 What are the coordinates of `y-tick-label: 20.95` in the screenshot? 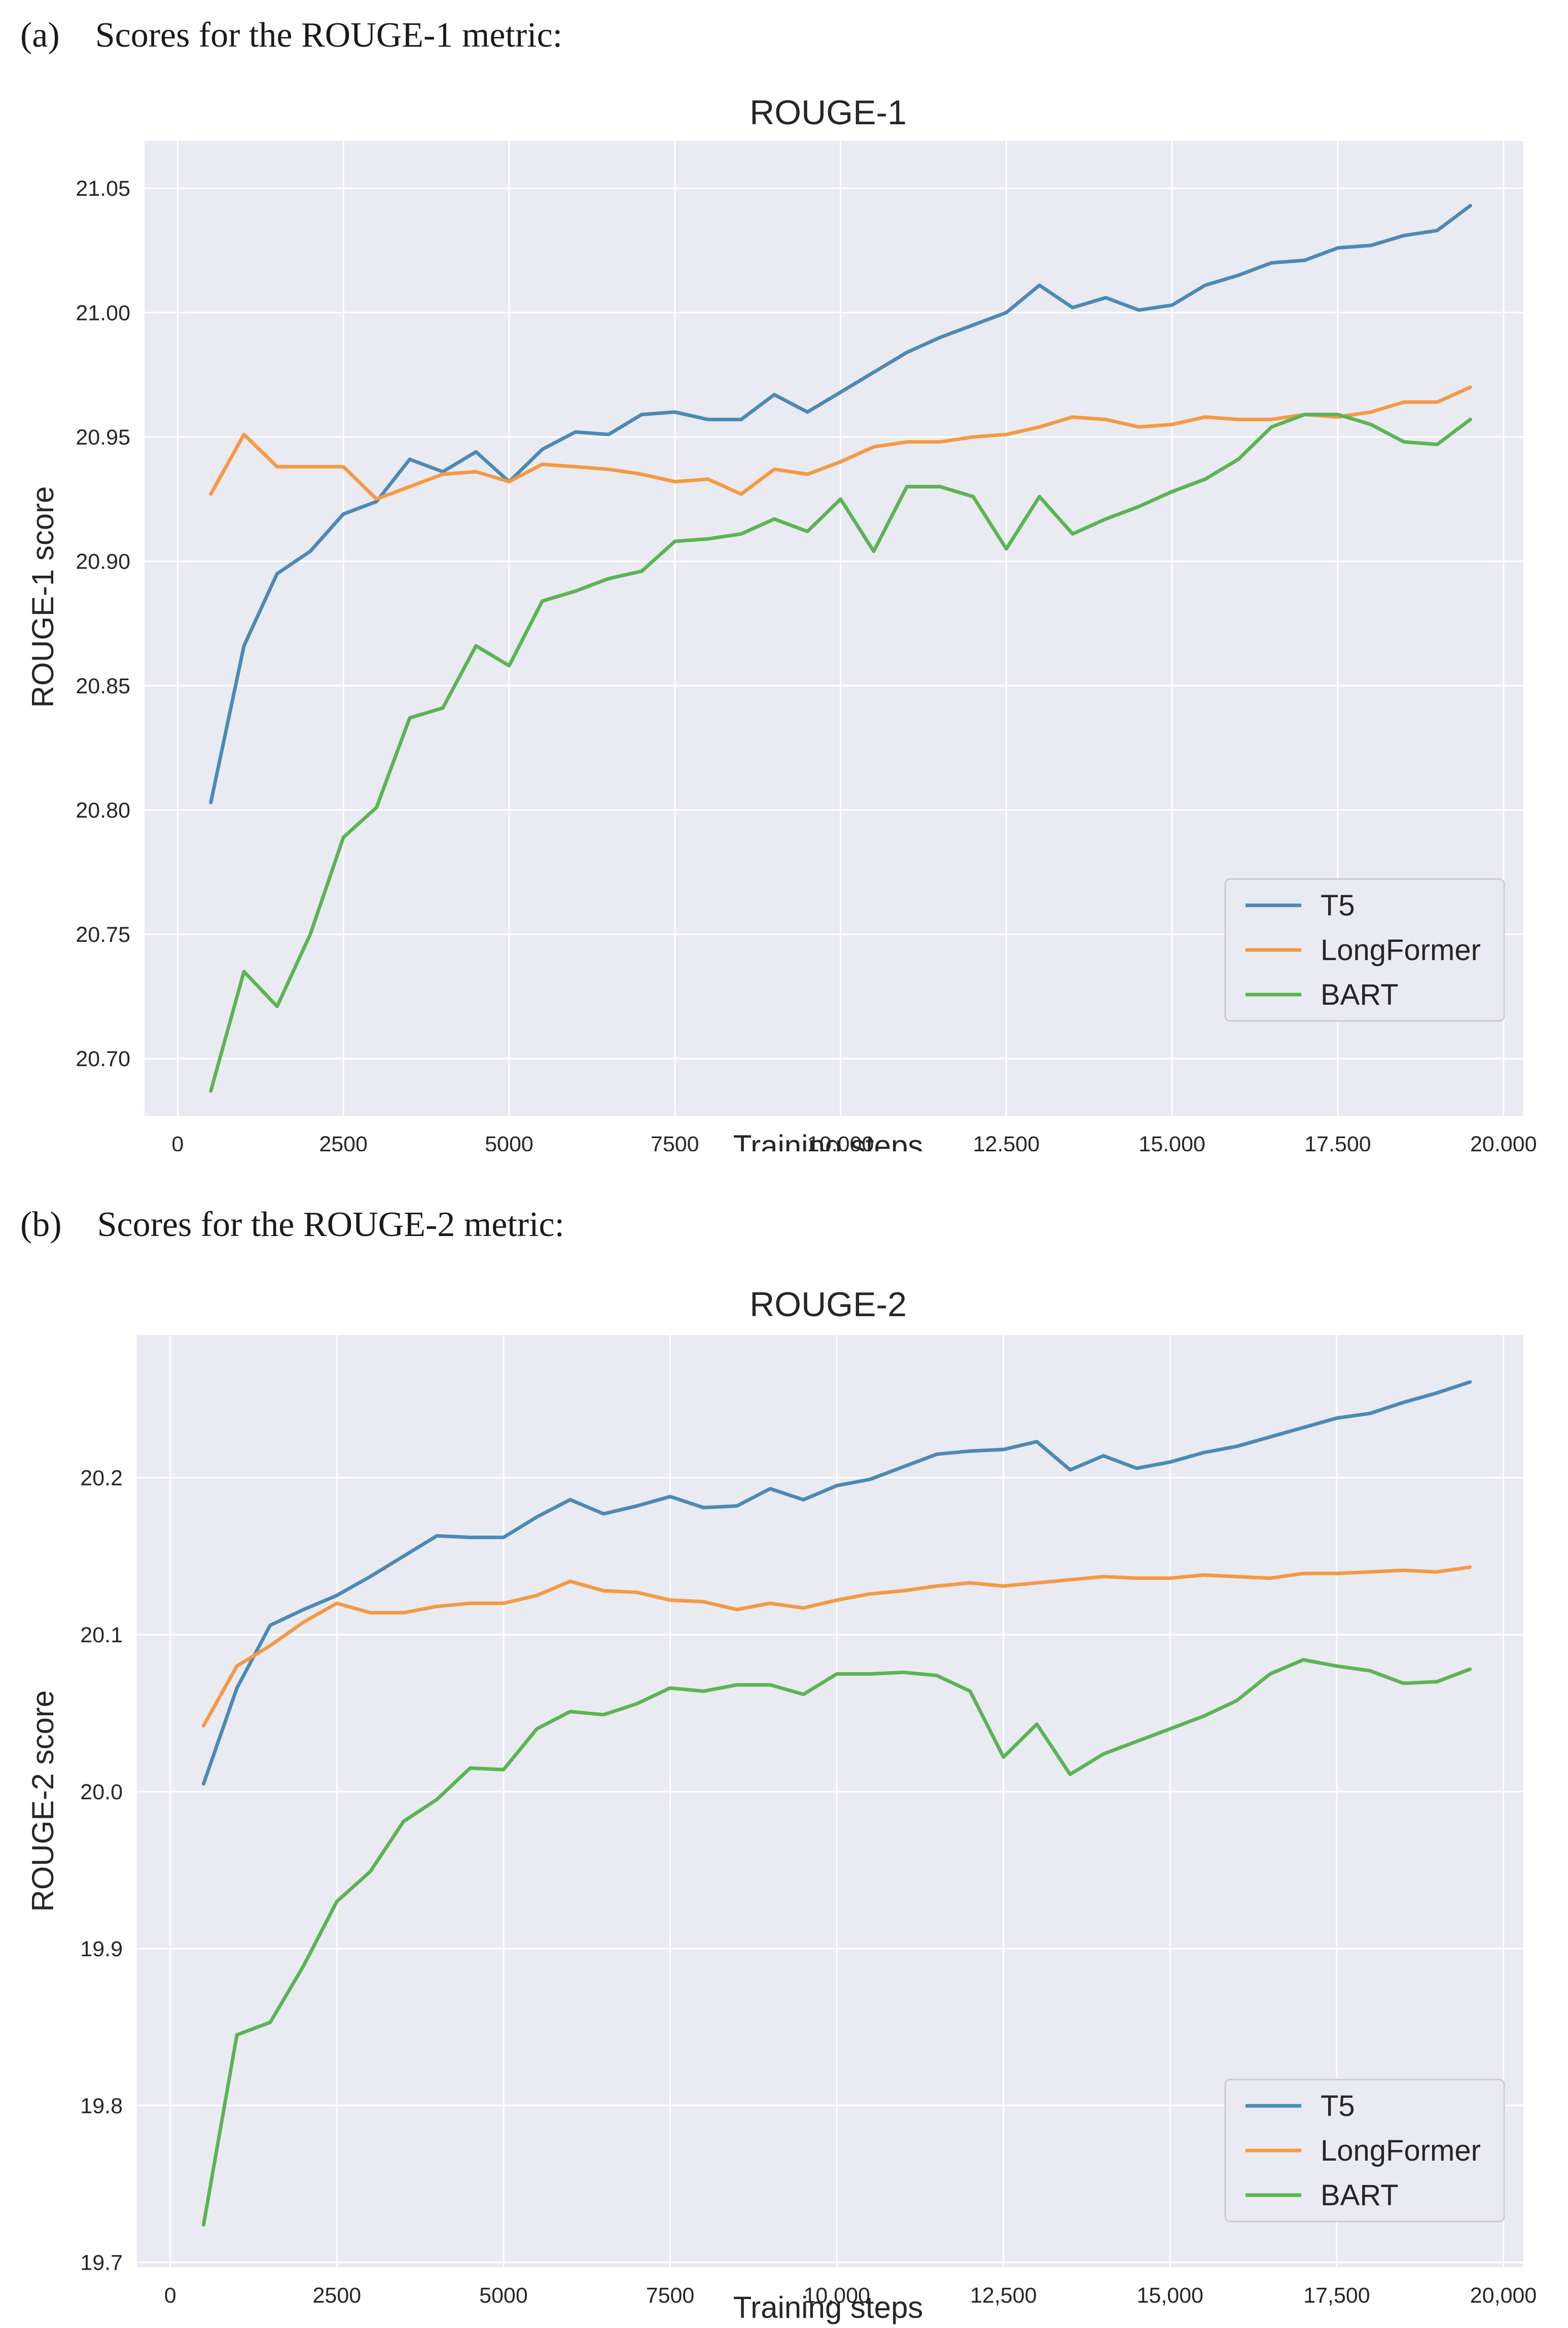 It's located at (103, 437).